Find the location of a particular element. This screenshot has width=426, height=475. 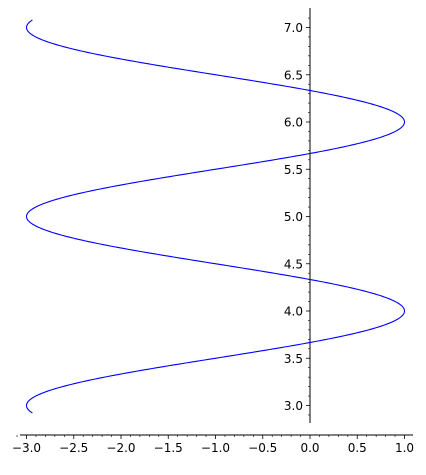

y-tick-label: 5.5 is located at coordinates (293, 170).